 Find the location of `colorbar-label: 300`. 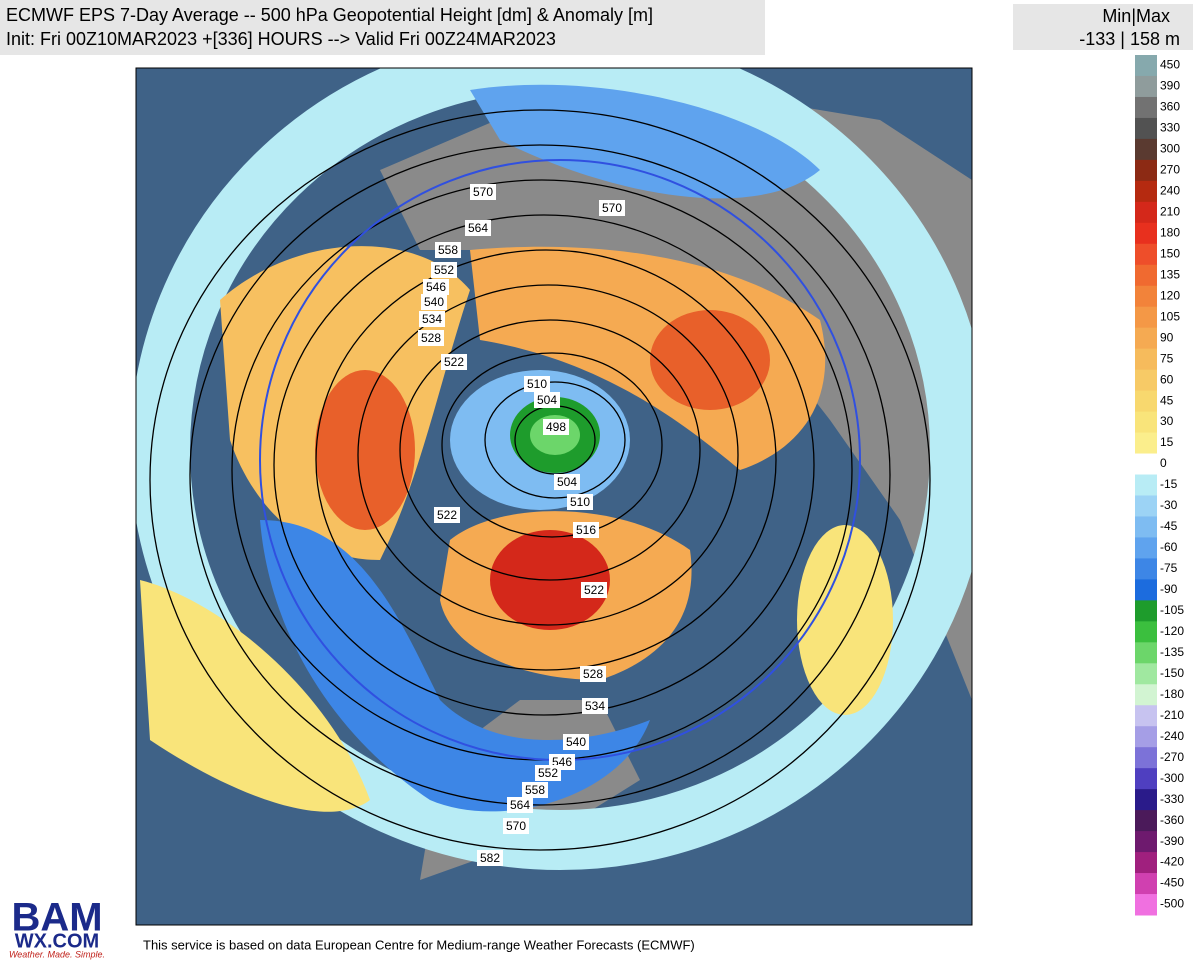

colorbar-label: 300 is located at coordinates (1170, 149).